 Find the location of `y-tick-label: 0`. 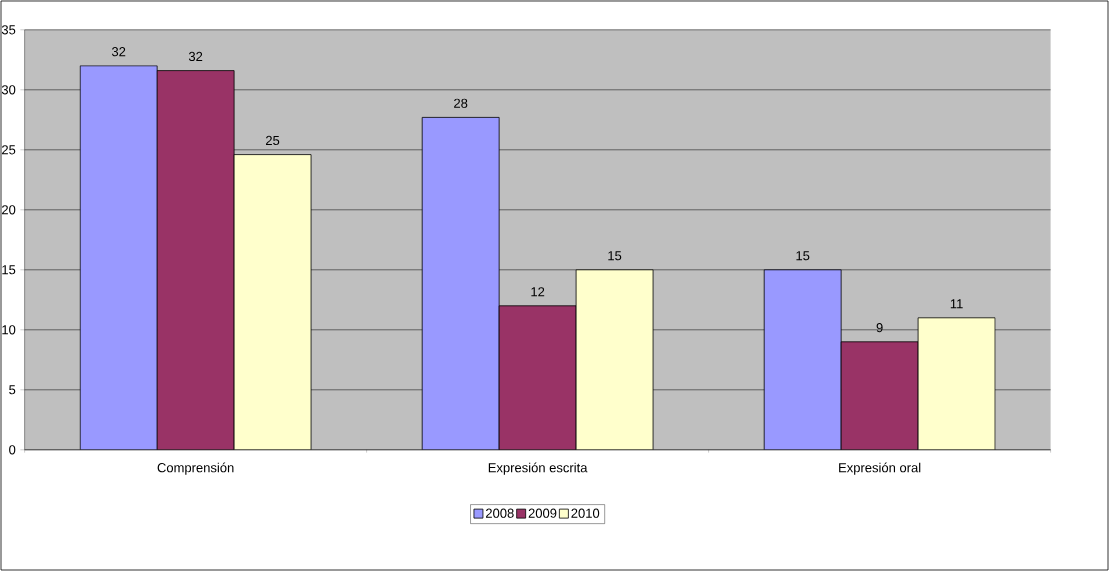

y-tick-label: 0 is located at coordinates (12, 450).